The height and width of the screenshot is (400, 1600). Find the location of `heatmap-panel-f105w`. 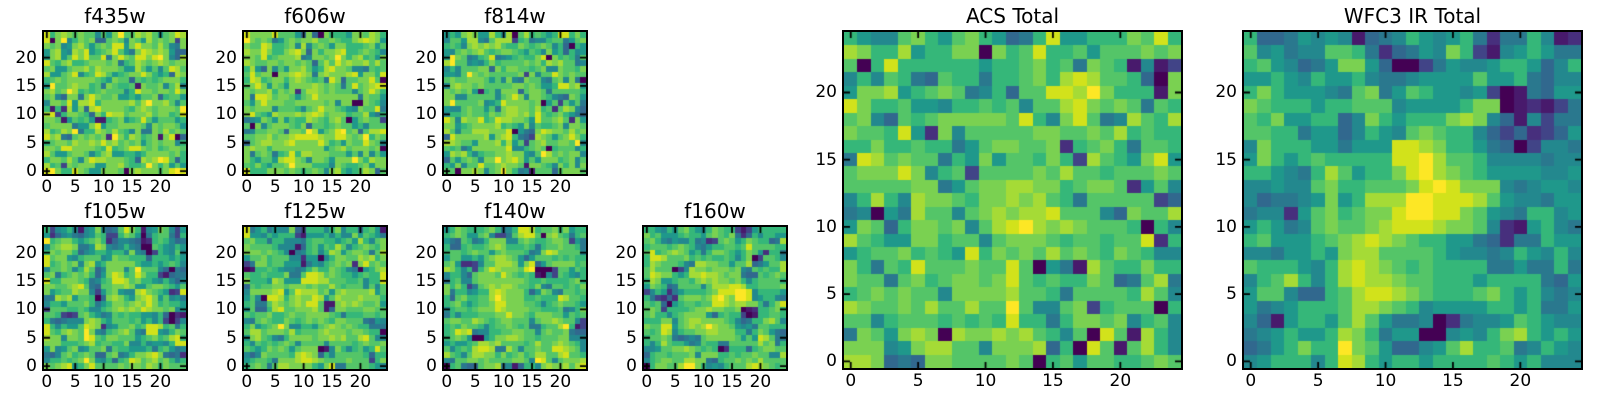

heatmap-panel-f105w is located at coordinates (115, 298).